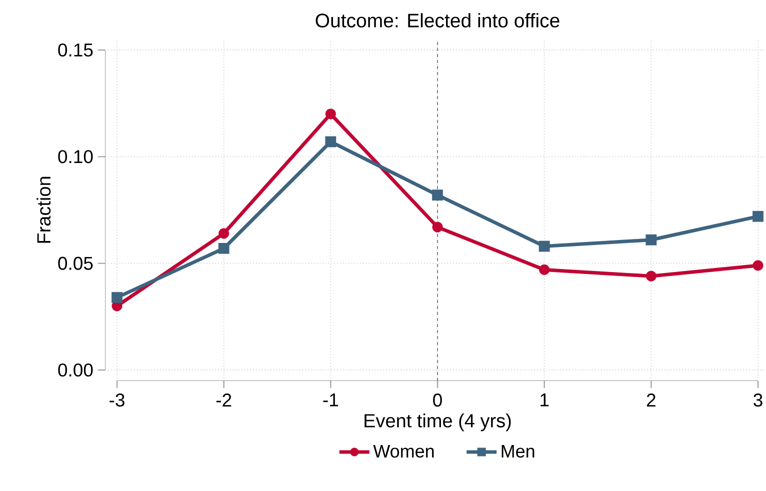  I want to click on x-tick-label: -2, so click(224, 400).